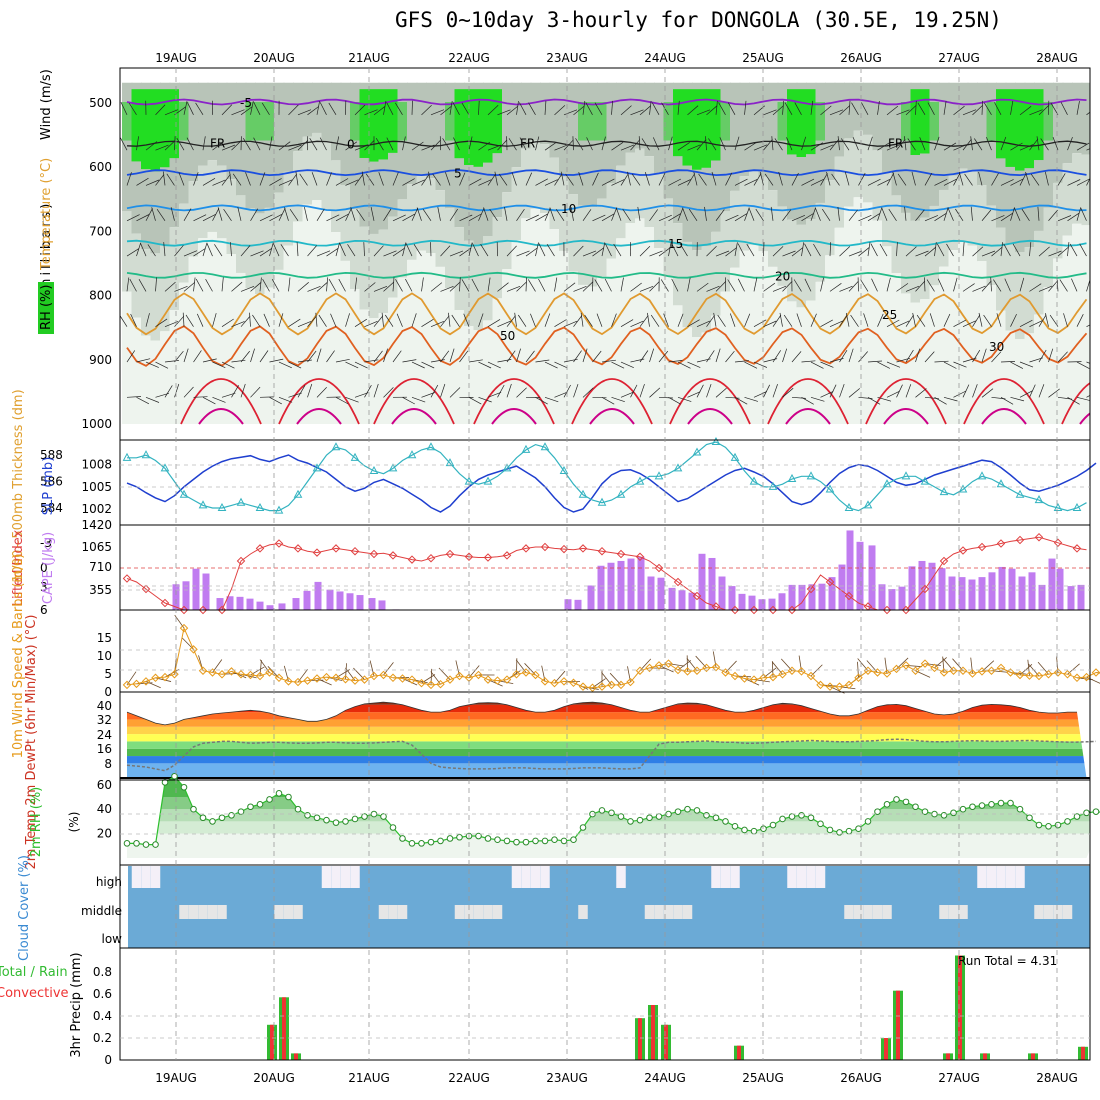 The height and width of the screenshot is (1100, 1100). Describe the element at coordinates (96, 424) in the screenshot. I see `pressure-tick: 1000` at that location.